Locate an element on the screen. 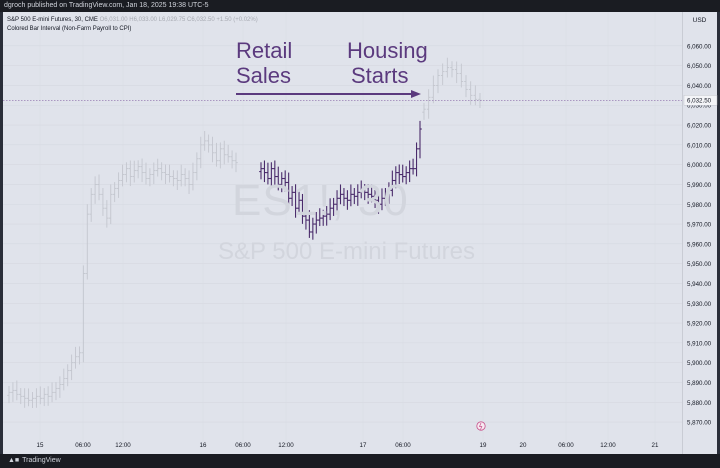  legend-symbol: S&P 500 E-mini Futures, 30, CME is located at coordinates (52, 20).